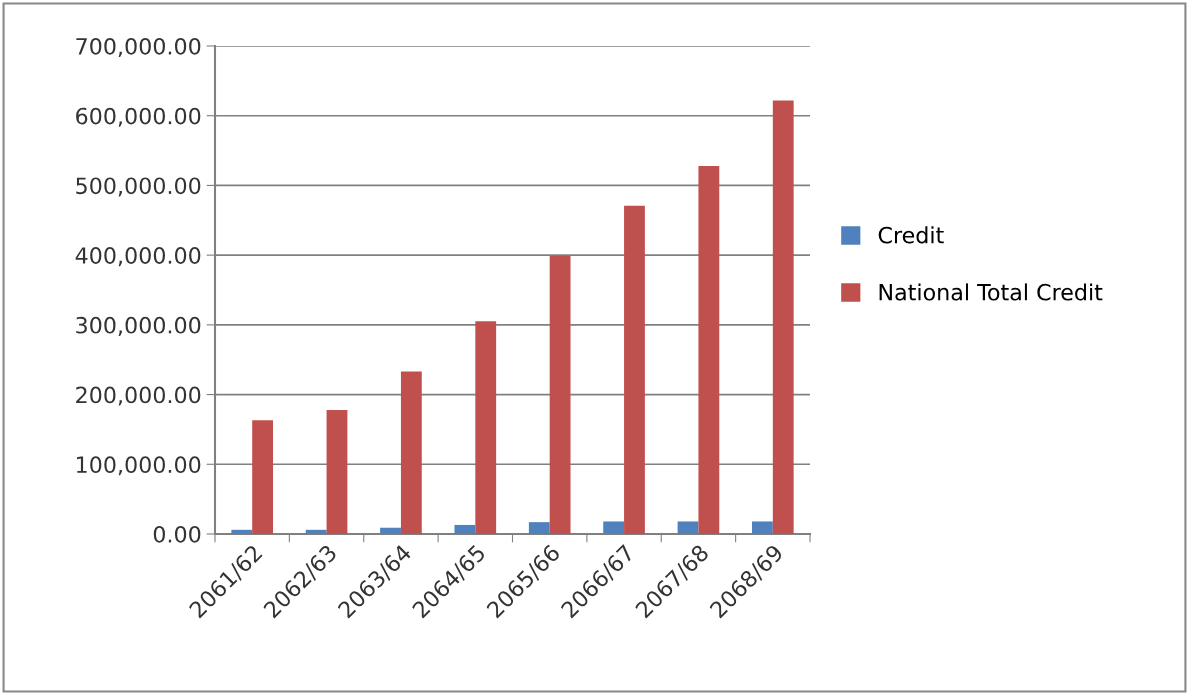 The width and height of the screenshot is (1189, 695). Describe the element at coordinates (138, 396) in the screenshot. I see `y-tick-label: 200,000.00` at that location.